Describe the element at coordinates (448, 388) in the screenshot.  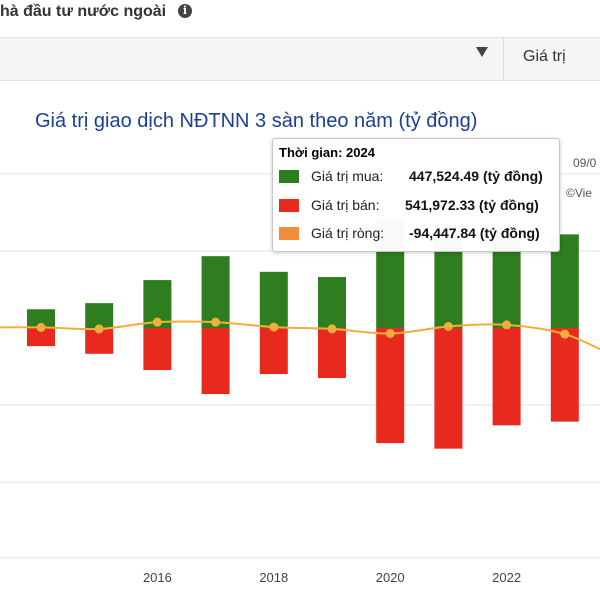
I see `sell-bar-2021` at that location.